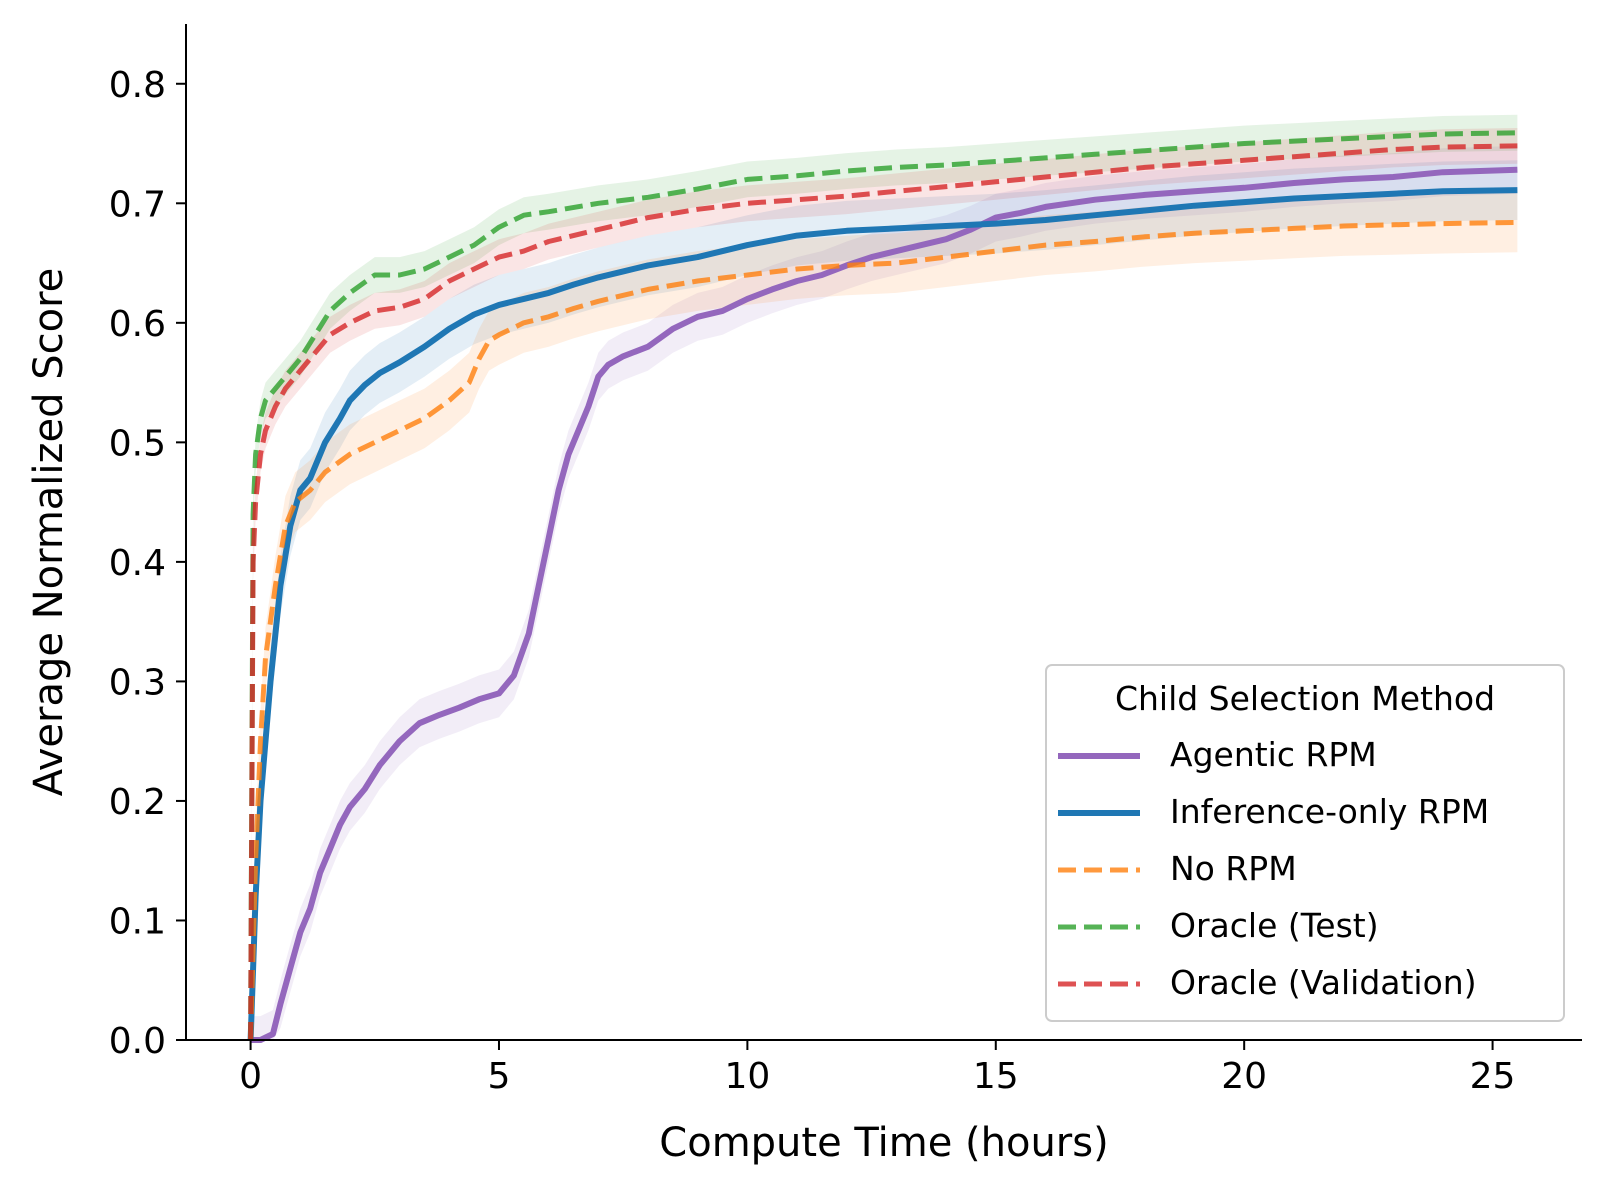  Describe the element at coordinates (137, 682) in the screenshot. I see `y-tick-label: 0.3` at that location.